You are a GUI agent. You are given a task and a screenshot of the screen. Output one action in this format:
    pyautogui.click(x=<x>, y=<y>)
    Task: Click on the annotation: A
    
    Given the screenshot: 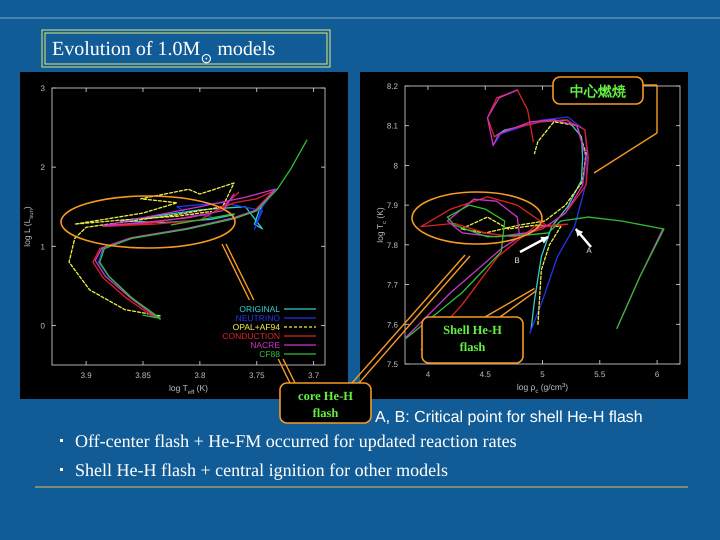 What is the action you would take?
    pyautogui.click(x=589, y=250)
    